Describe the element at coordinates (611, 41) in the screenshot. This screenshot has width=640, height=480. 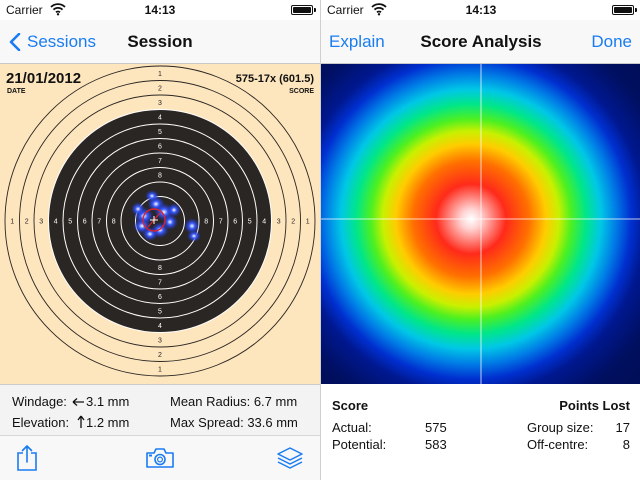
I see `done-button: Done` at that location.